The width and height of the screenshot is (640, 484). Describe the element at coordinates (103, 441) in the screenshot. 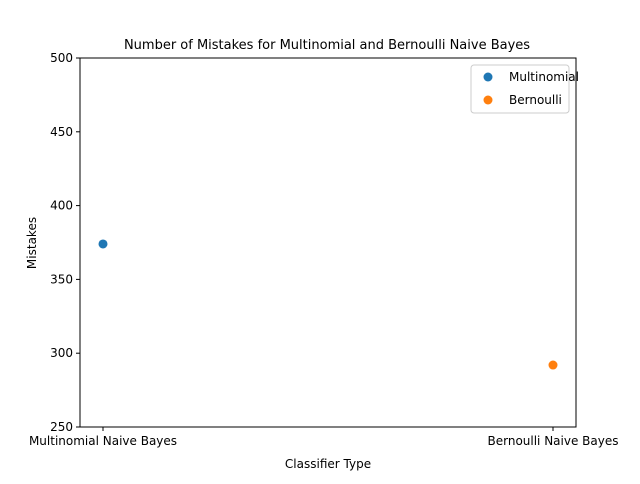

I see `x-tick-label: Multinomial Naive Bayes` at that location.